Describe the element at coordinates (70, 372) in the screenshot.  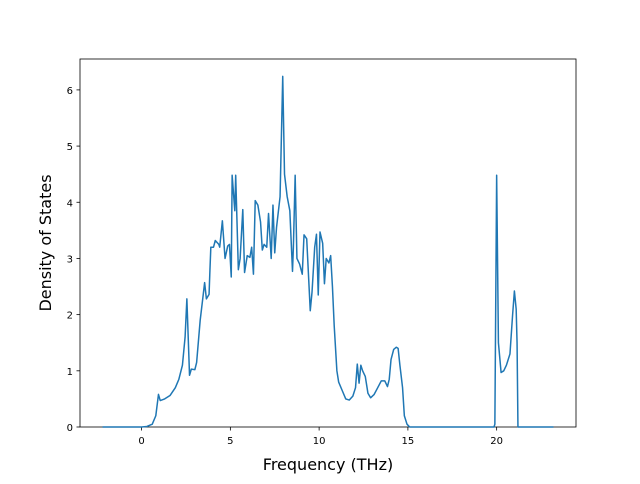
I see `y-tick-label: 1` at that location.